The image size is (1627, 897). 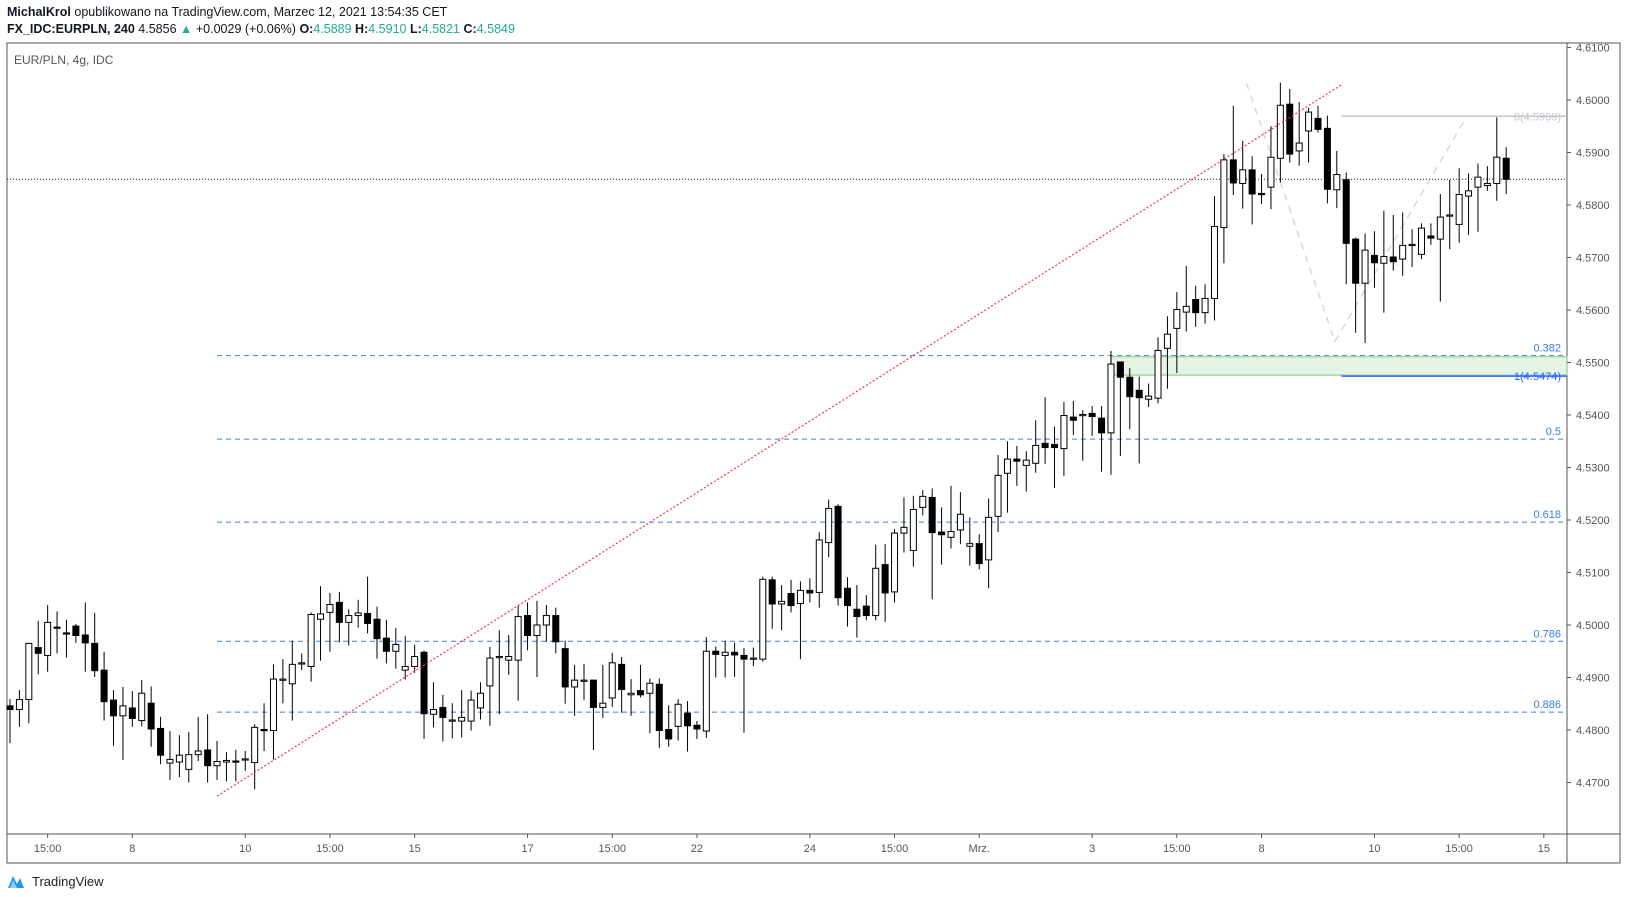 What do you see at coordinates (39, 12) in the screenshot?
I see `author-name: MichalKrol` at bounding box center [39, 12].